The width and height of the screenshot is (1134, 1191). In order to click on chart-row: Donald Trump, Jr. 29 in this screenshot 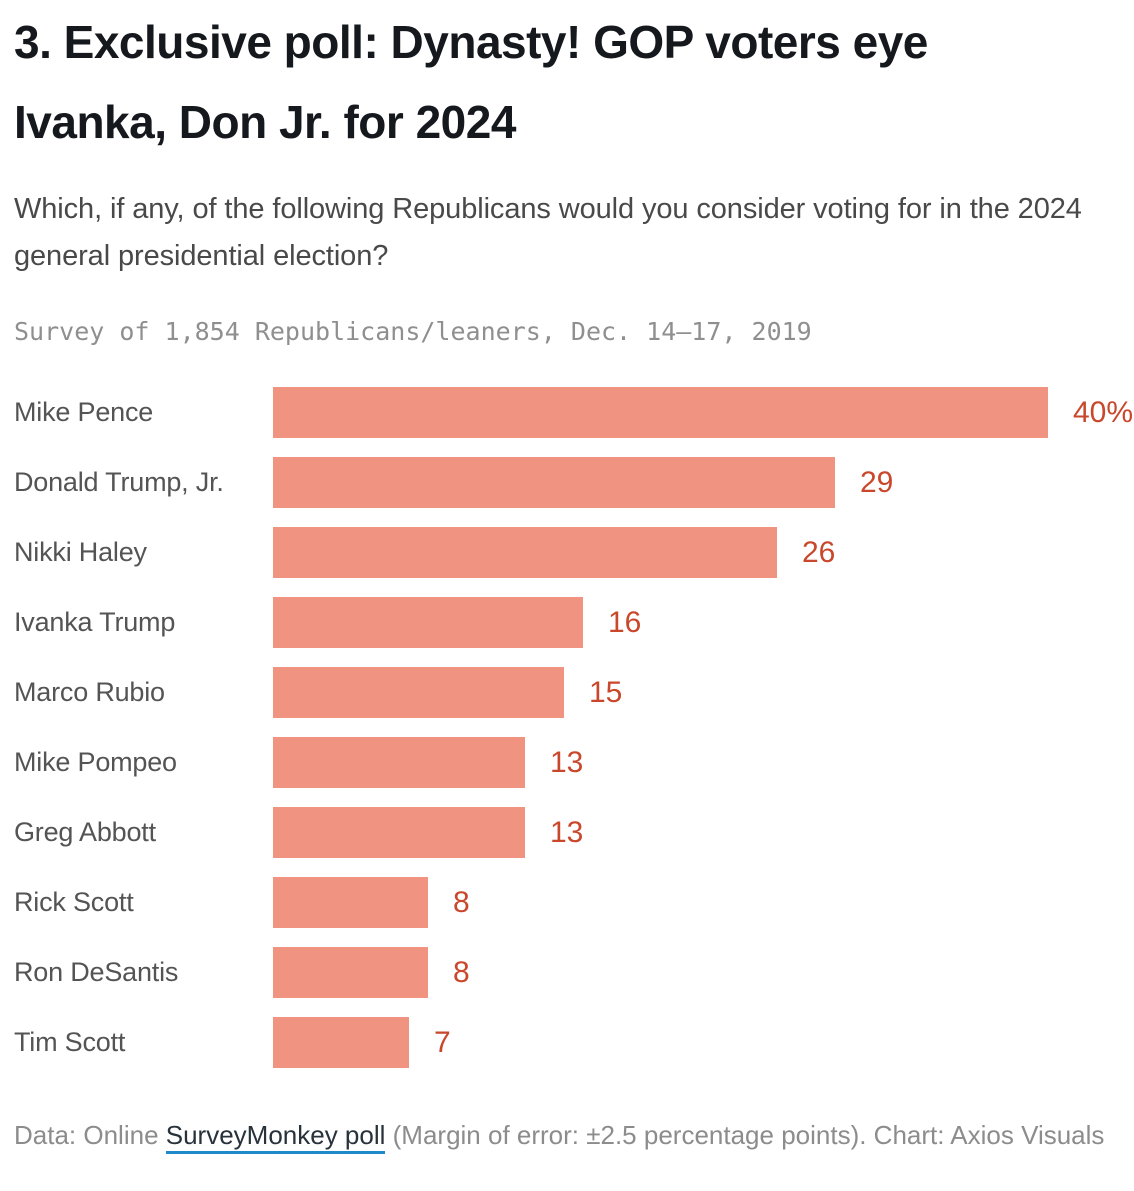, I will do `click(567, 482)`.